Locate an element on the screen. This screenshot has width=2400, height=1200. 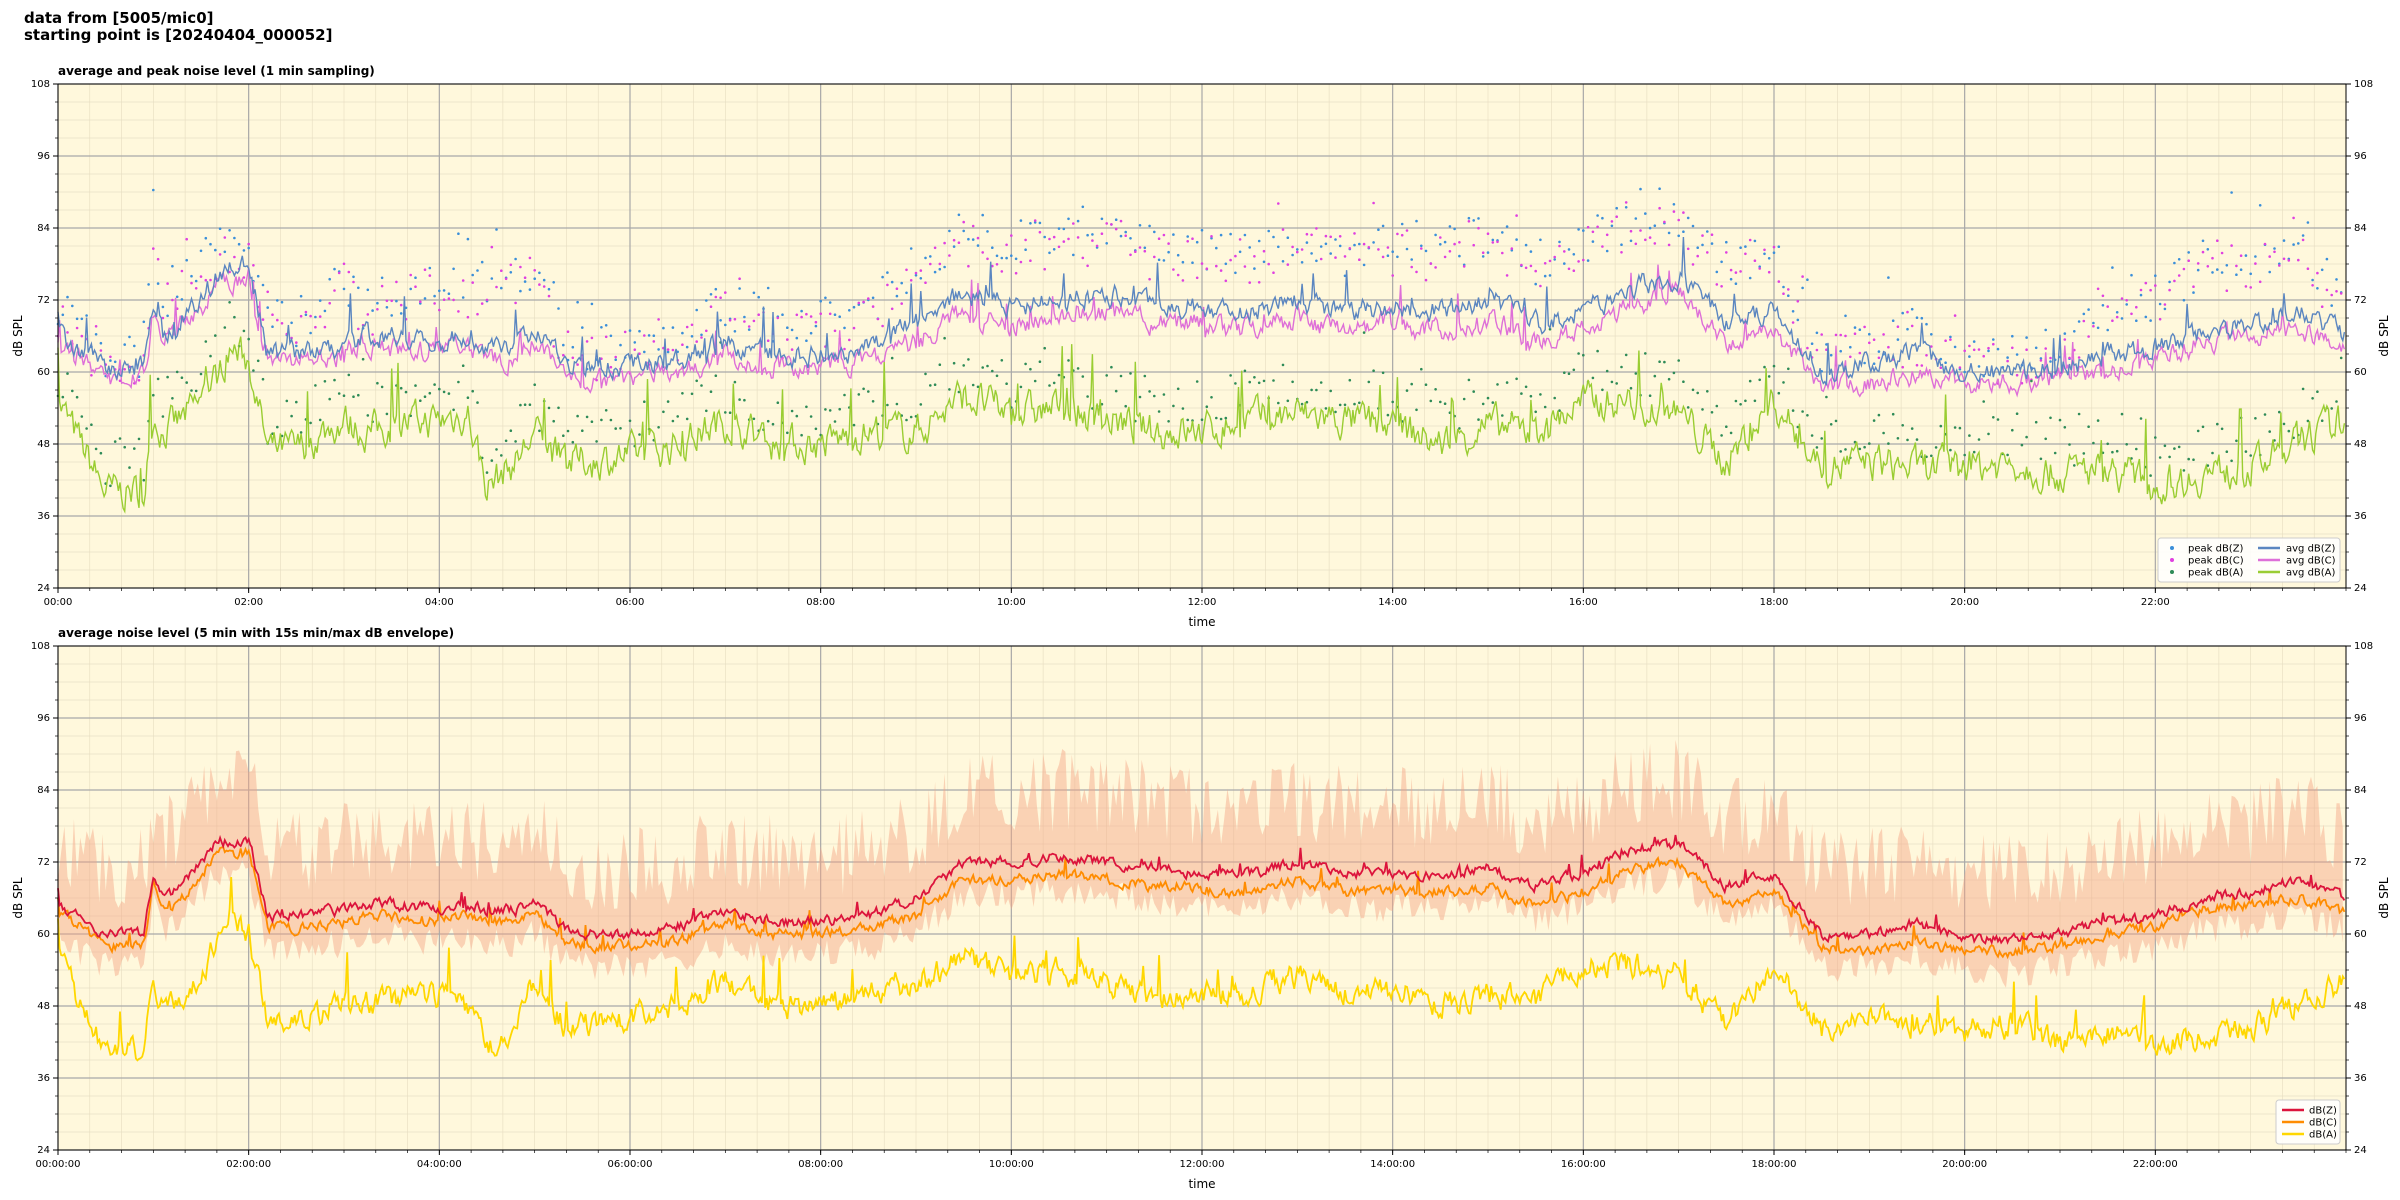
y-axis-label: dB SPL is located at coordinates (18, 336).